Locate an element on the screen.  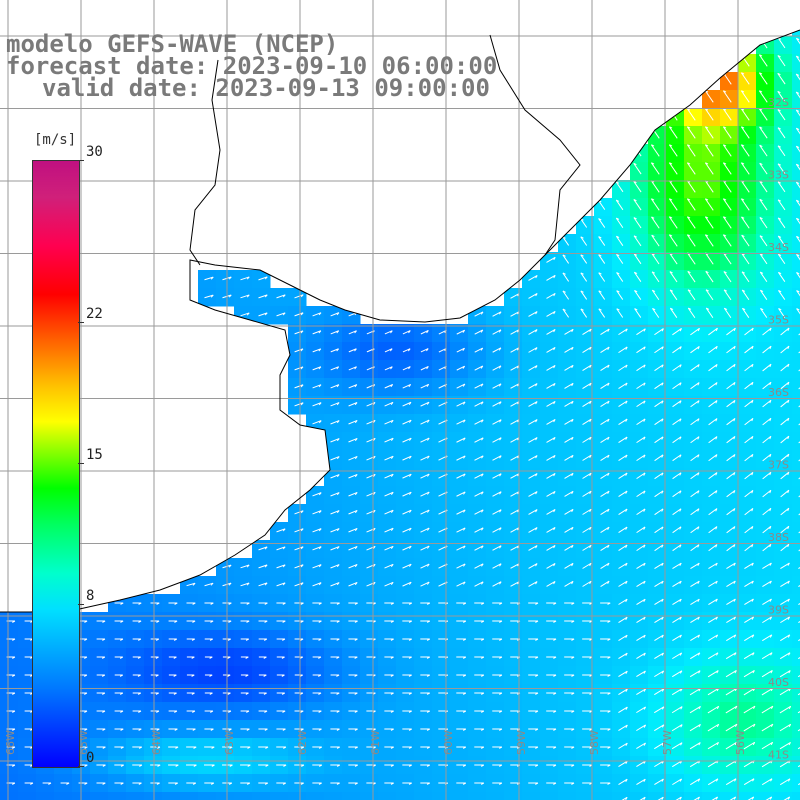
colorbar-tick-label: 30 is located at coordinates (94, 152).